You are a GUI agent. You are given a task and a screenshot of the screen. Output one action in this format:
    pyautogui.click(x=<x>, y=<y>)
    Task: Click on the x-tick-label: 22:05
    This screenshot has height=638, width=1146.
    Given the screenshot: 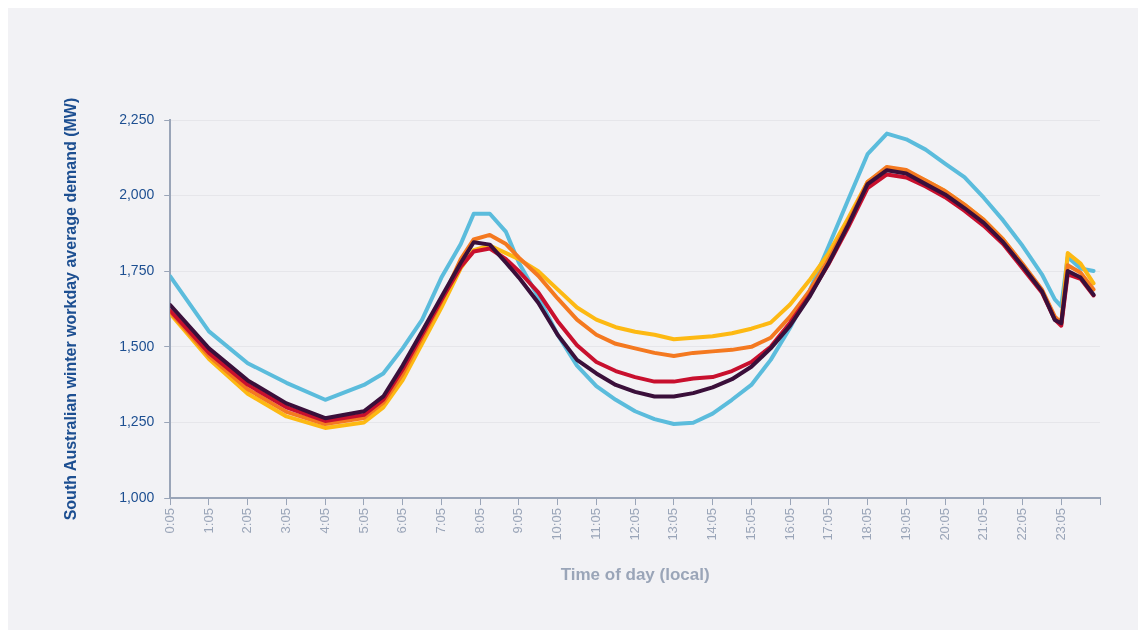 What is the action you would take?
    pyautogui.click(x=1022, y=524)
    